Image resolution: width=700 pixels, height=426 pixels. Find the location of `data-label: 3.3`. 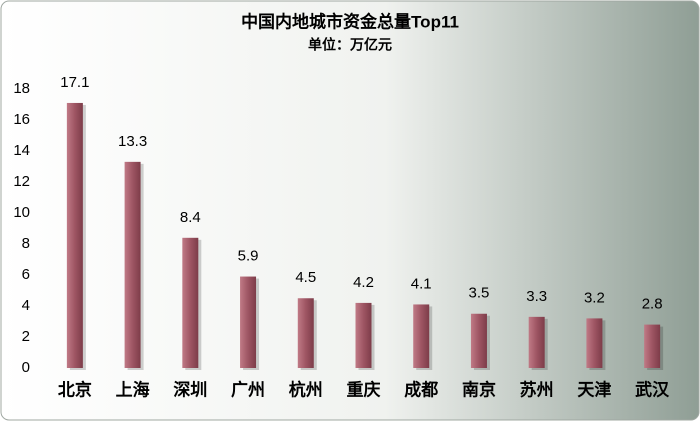

data-label: 3.3 is located at coordinates (536, 296).